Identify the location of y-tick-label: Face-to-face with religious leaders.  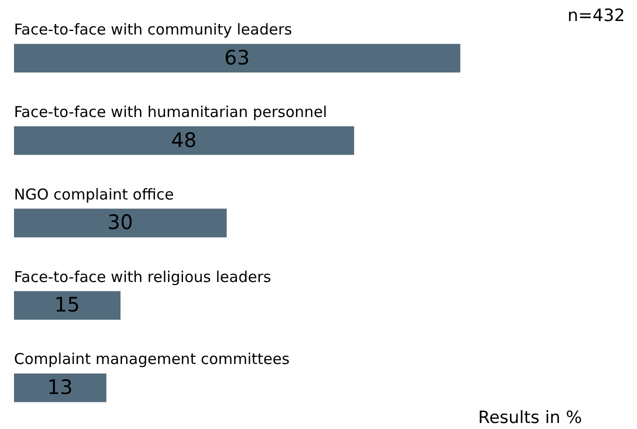
(143, 277).